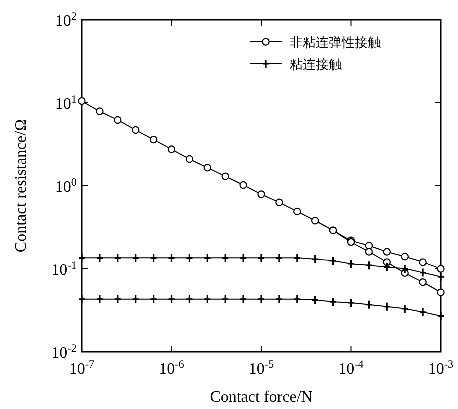 The image size is (458, 409). Describe the element at coordinates (441, 368) in the screenshot. I see `x-tick-label: 10$^{-3}$` at that location.